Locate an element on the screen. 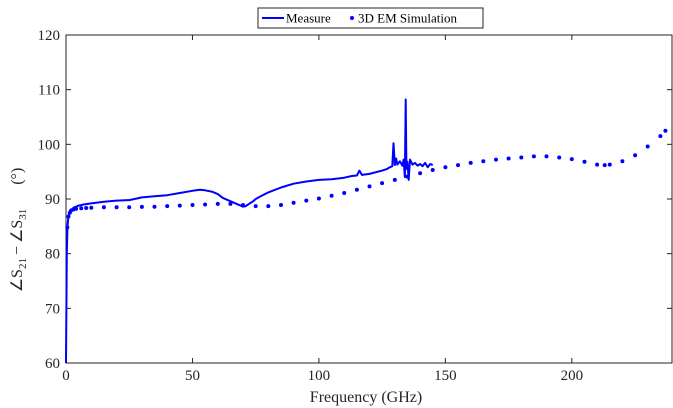  y-tick-label: 110 is located at coordinates (49, 91).